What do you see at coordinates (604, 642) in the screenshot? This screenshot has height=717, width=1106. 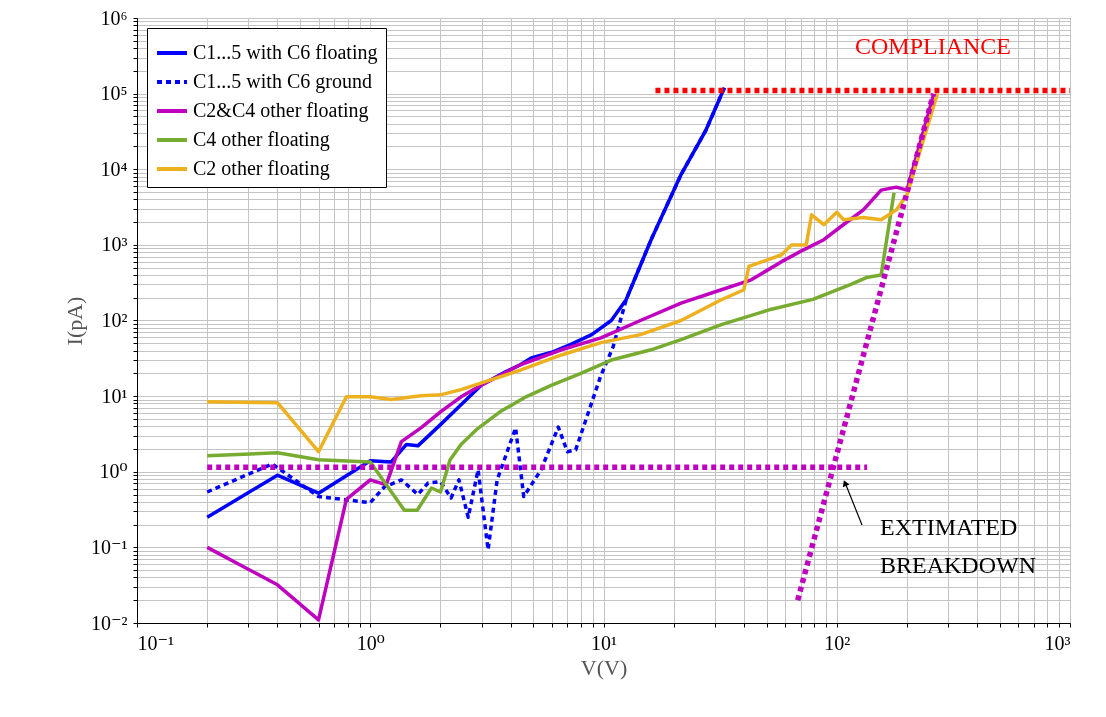 I see `x-tick-label: 10¹` at bounding box center [604, 642].